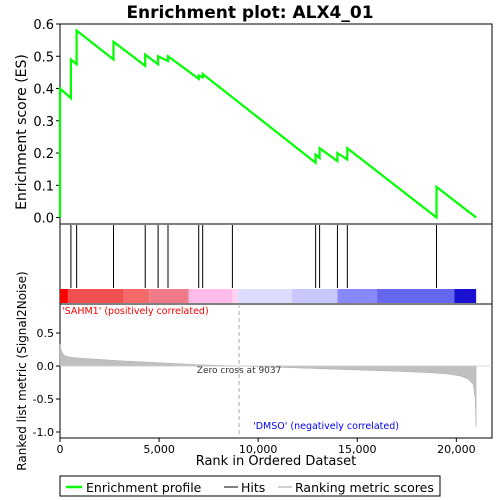 This screenshot has height=500, width=500. What do you see at coordinates (135, 311) in the screenshot?
I see `positive-label: 'SAHM1' (positively correlated)` at bounding box center [135, 311].